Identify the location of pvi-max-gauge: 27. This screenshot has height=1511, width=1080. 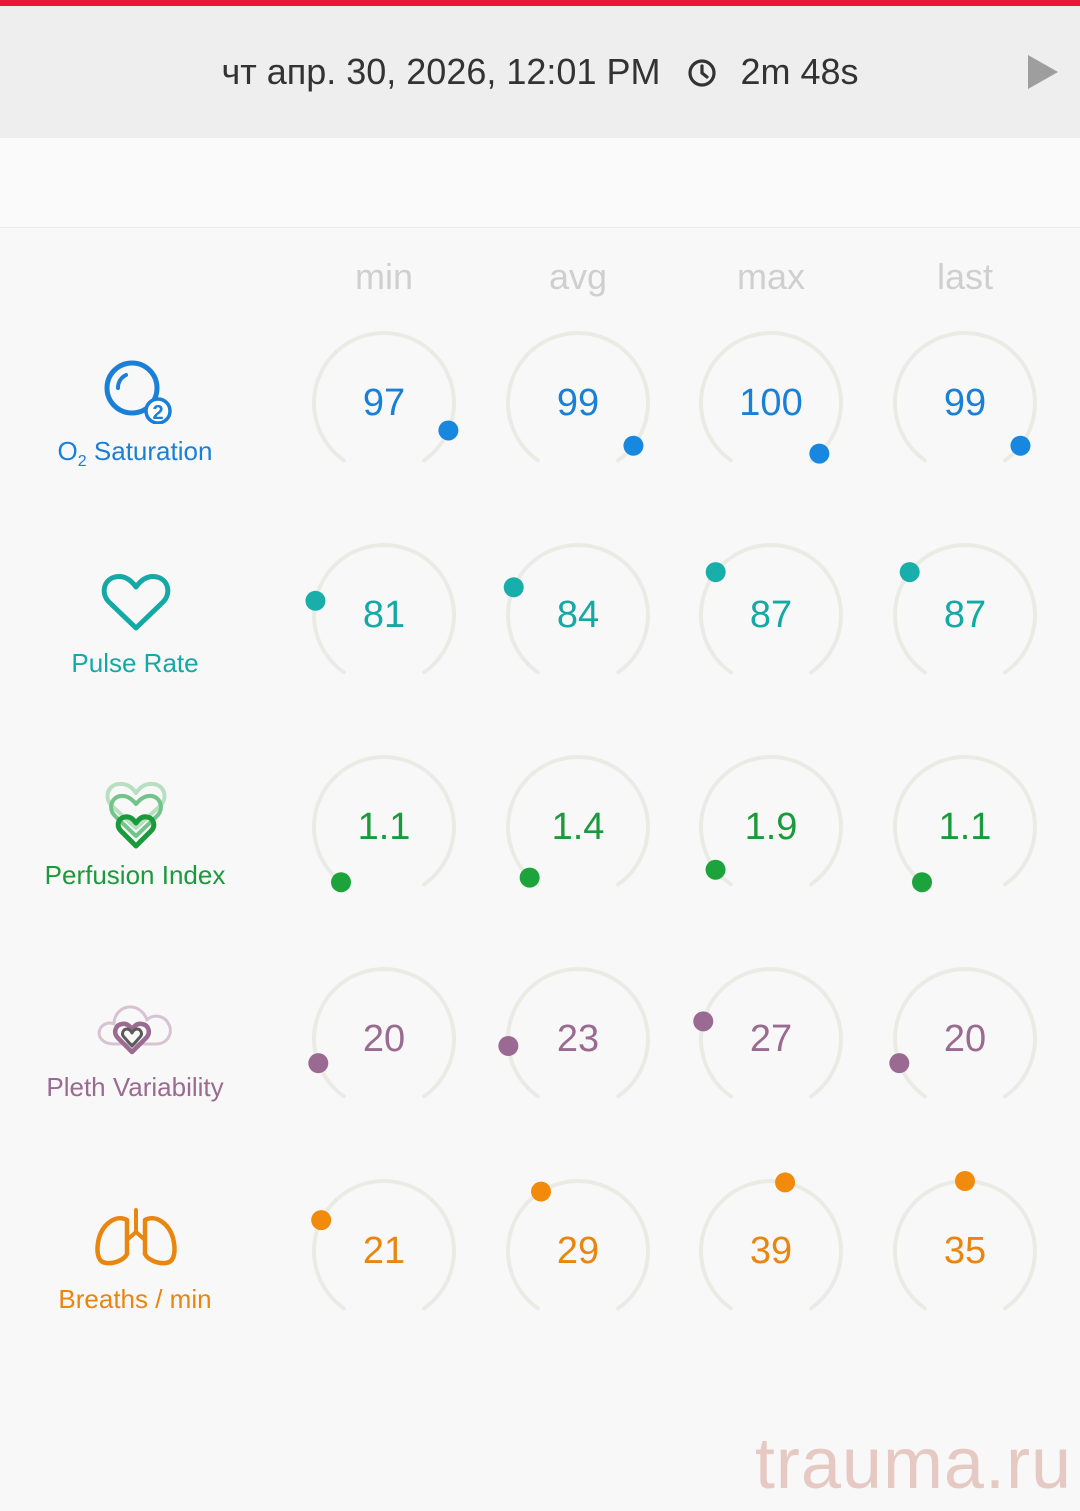
(771, 1039).